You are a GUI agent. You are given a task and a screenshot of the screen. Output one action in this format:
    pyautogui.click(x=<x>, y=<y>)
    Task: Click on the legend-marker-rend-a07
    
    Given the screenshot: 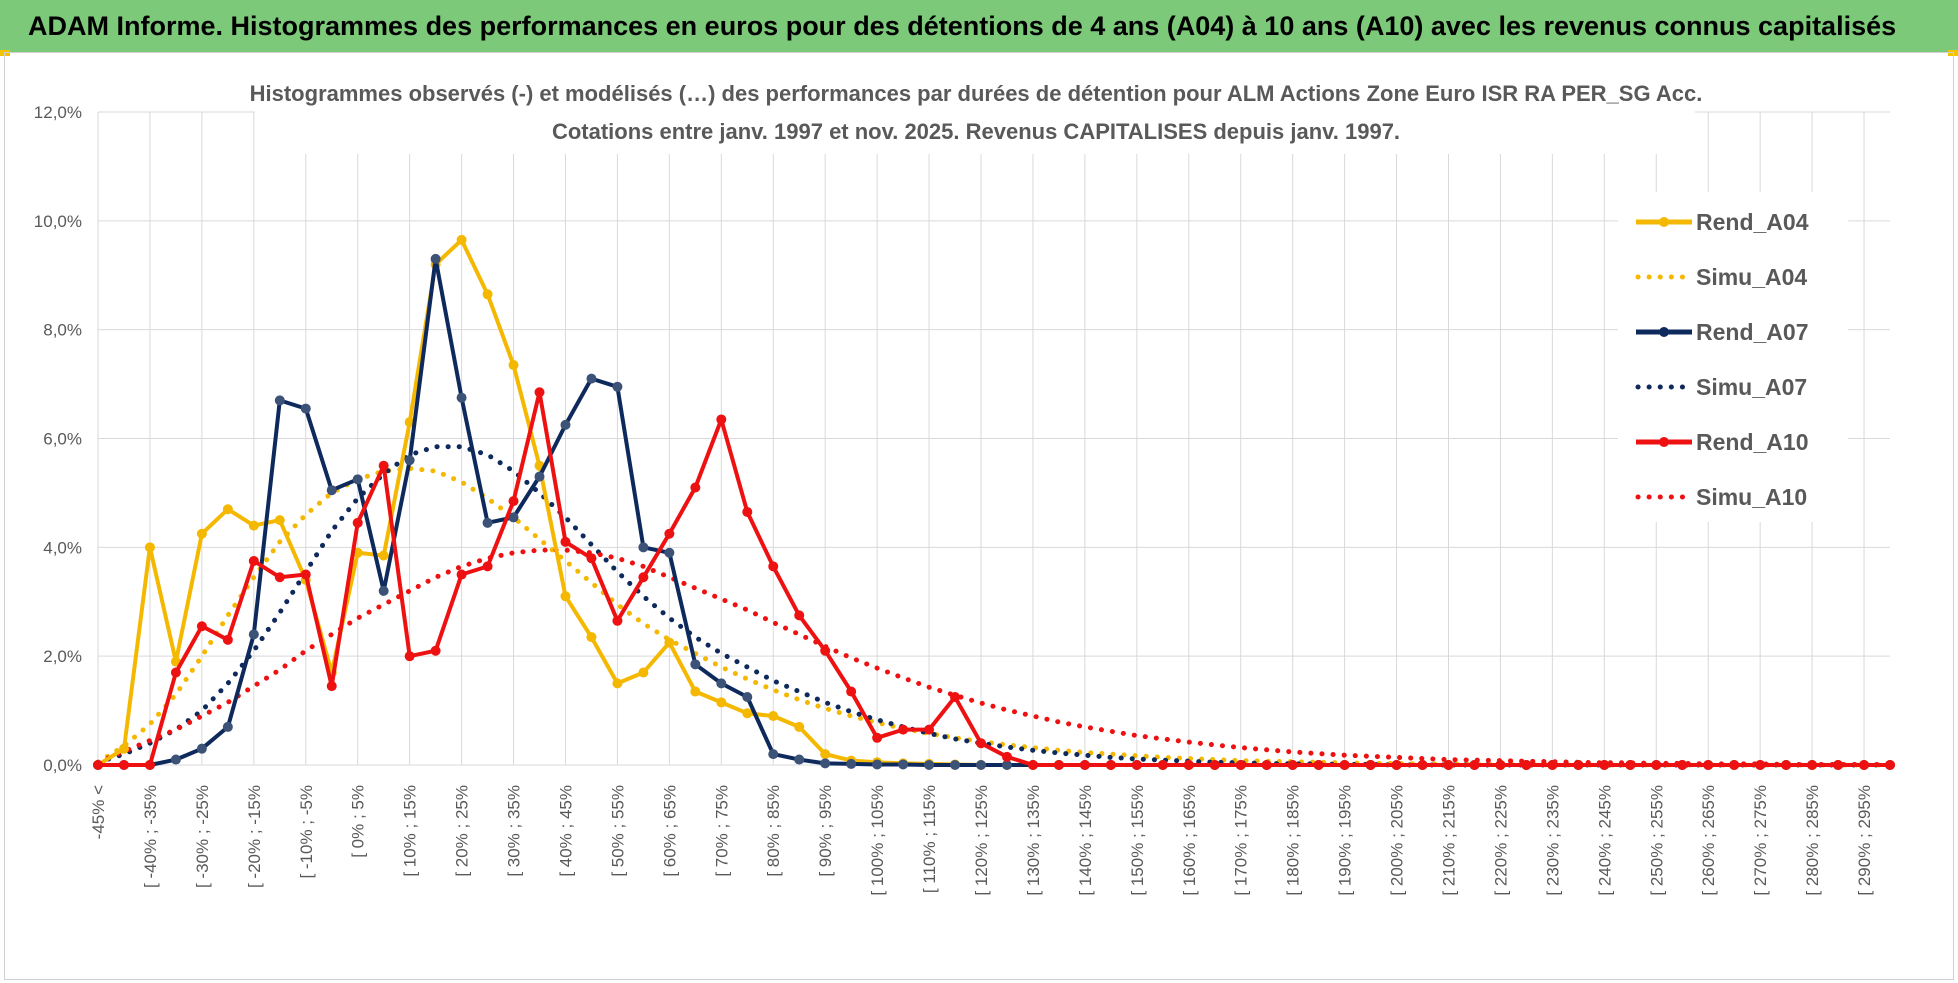 What is the action you would take?
    pyautogui.click(x=1664, y=332)
    